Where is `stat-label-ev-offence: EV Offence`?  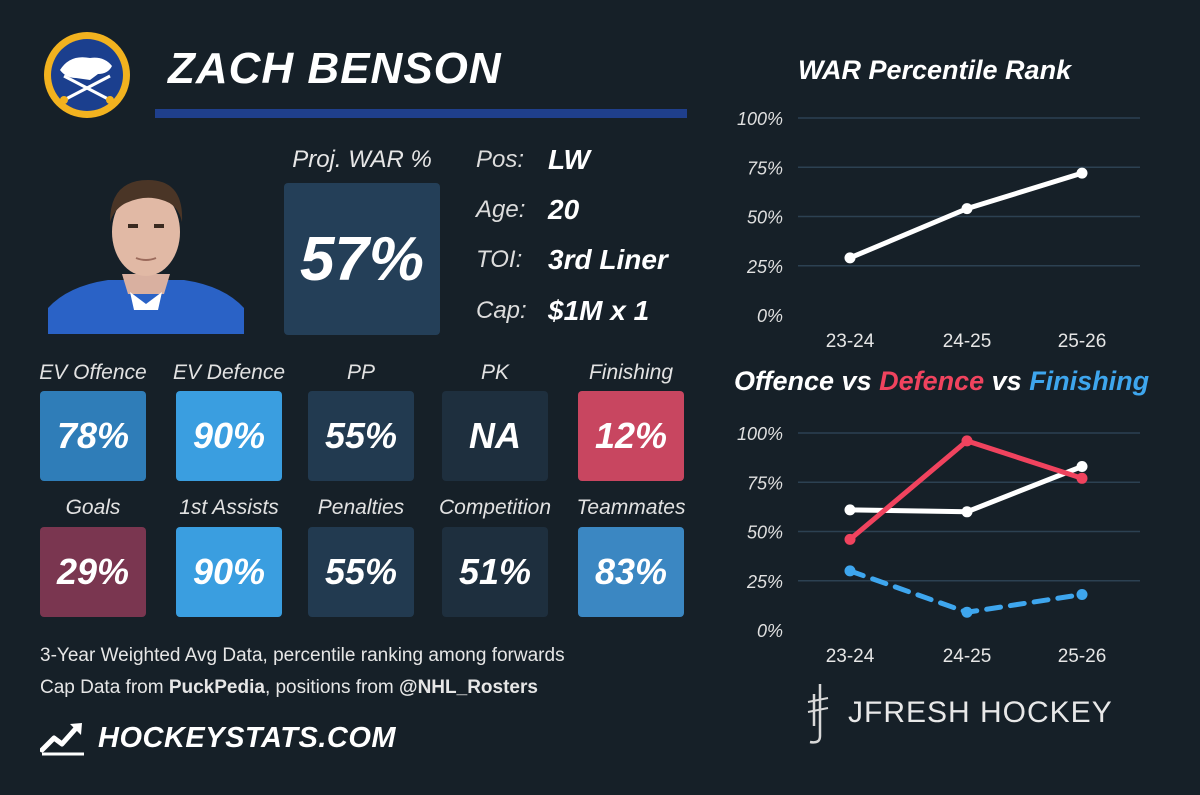 stat-label-ev-offence: EV Offence is located at coordinates (93, 372).